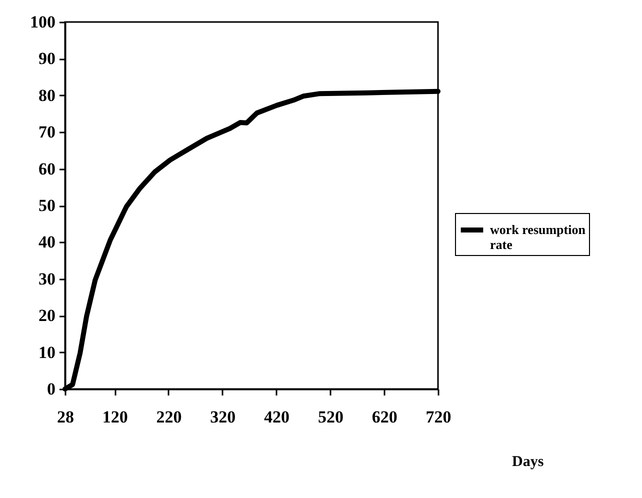  What do you see at coordinates (51, 389) in the screenshot?
I see `y-tick-label: 0` at bounding box center [51, 389].